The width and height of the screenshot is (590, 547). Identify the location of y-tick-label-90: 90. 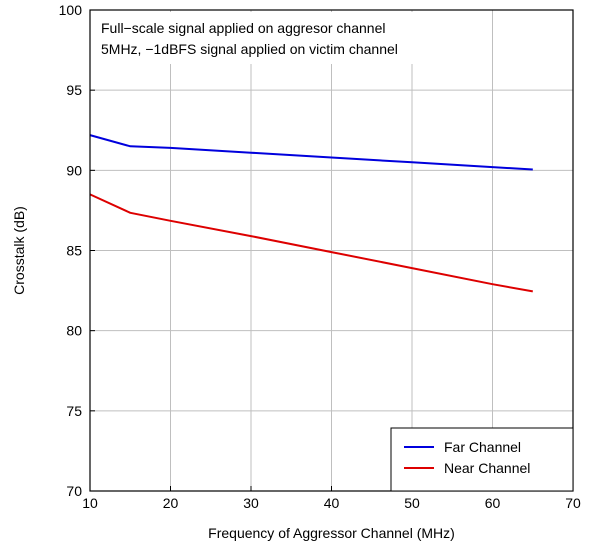
(74, 170).